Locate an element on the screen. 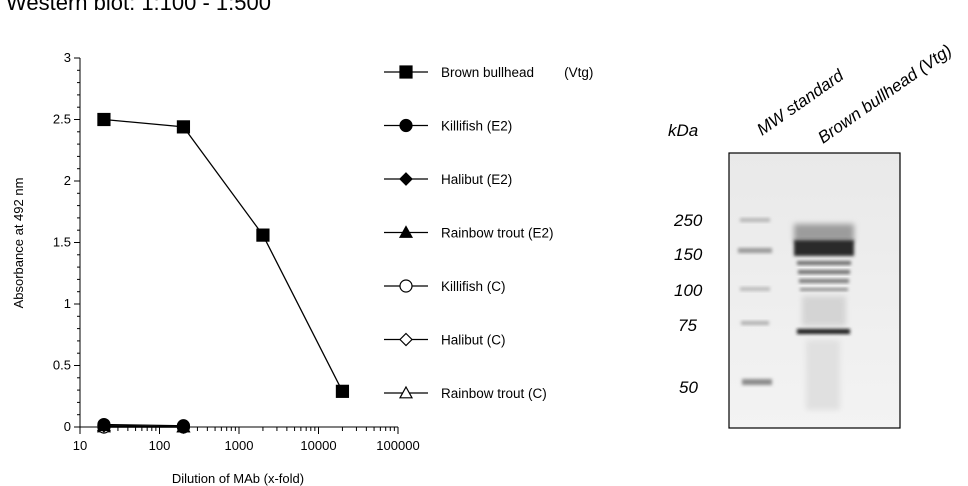  series-group is located at coordinates (144, 425).